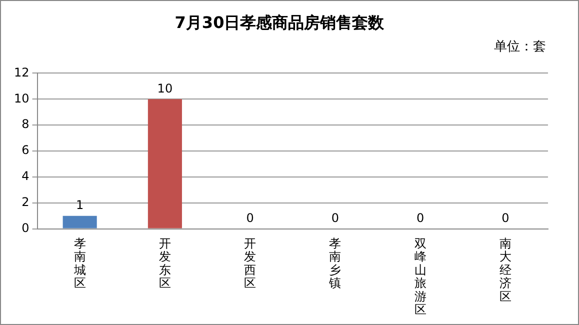 The height and width of the screenshot is (325, 579). What do you see at coordinates (420, 276) in the screenshot?
I see `x-tick-label: 双峰山旅游区` at bounding box center [420, 276].